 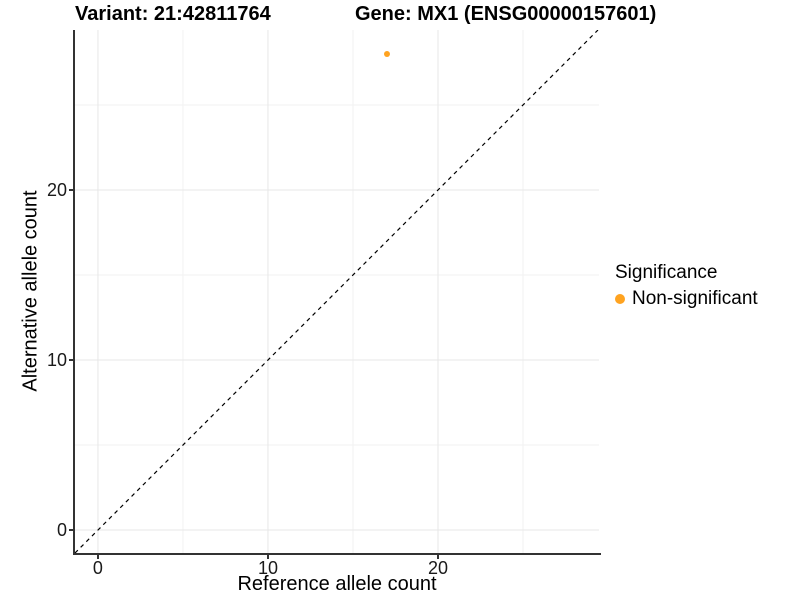 What do you see at coordinates (506, 14) in the screenshot?
I see `gene-title: Gene: MX1 (ENSG00000157601)` at bounding box center [506, 14].